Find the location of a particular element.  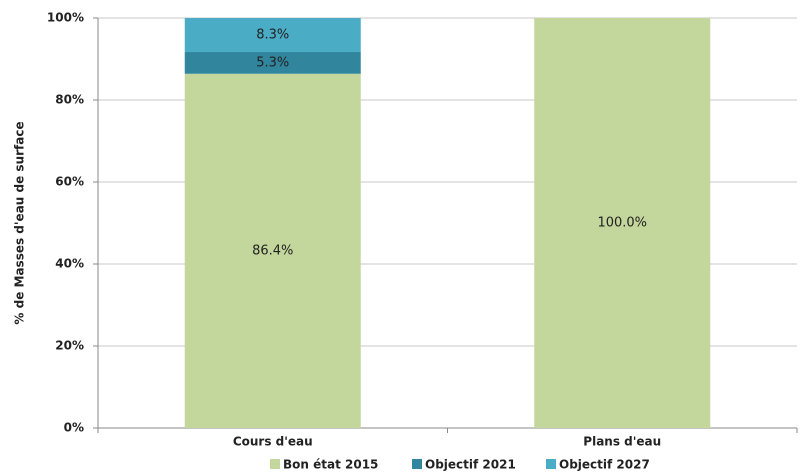

x-tick-label: Plans d'eau is located at coordinates (622, 442).